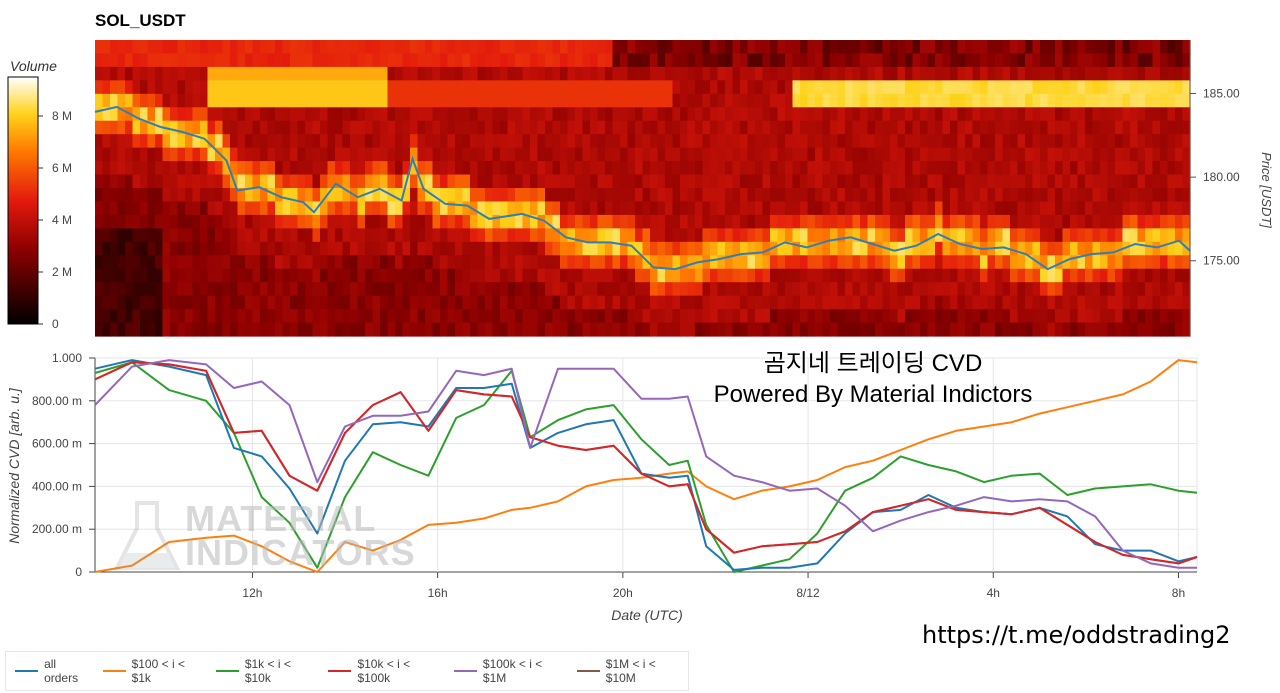 Image resolution: width=1280 pixels, height=693 pixels. I want to click on legend-label: $1M < i < $10M, so click(630, 671).